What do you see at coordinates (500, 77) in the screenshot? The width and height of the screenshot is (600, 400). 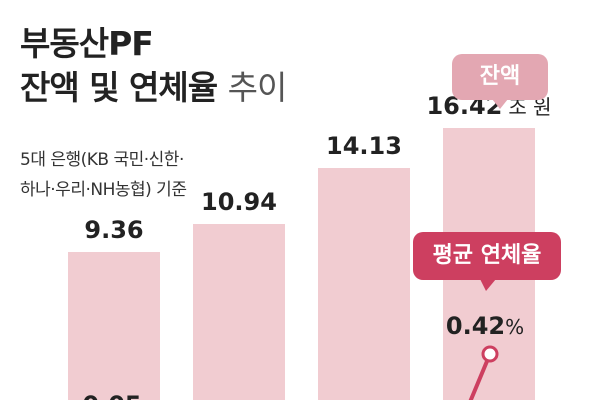 I see `balance-legend-badge: 잔액` at bounding box center [500, 77].